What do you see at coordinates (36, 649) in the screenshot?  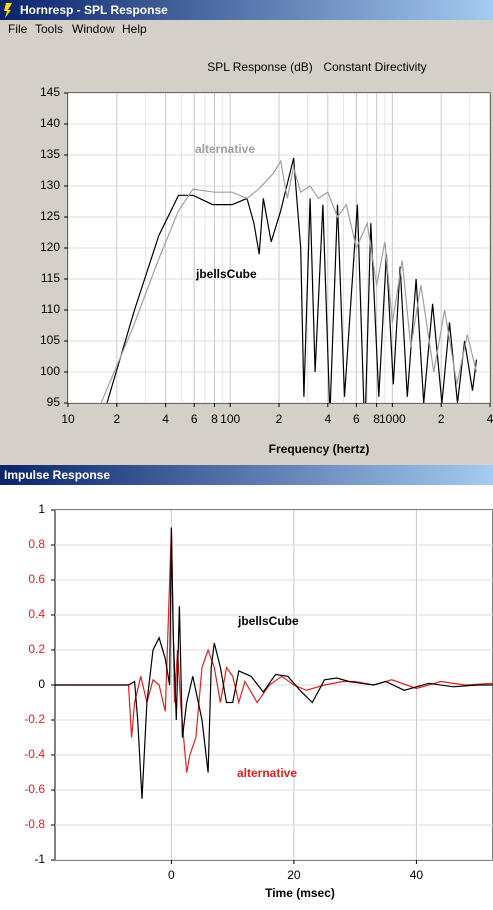 I see `y-tick-label: 0.2` at bounding box center [36, 649].